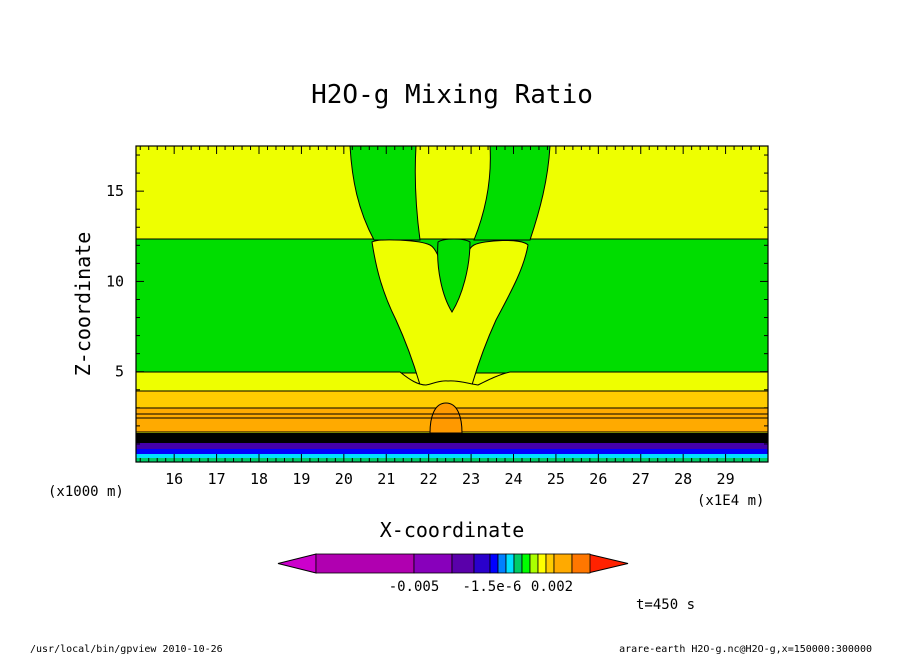  Describe the element at coordinates (115, 191) in the screenshot. I see `y-tick-label: 15` at that location.